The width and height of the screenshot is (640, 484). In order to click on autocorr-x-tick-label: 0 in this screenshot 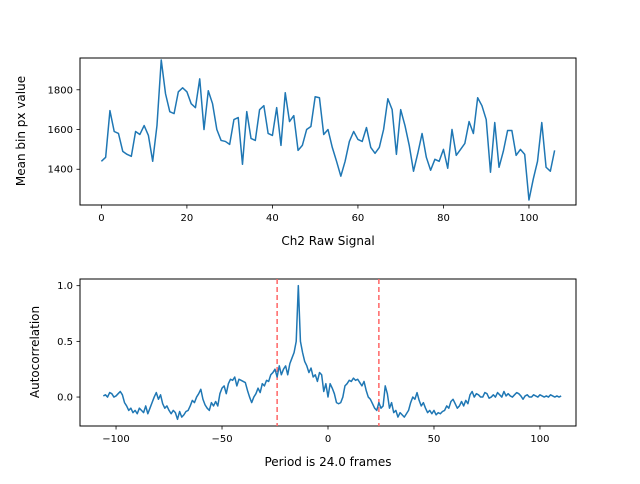, I will do `click(328, 439)`.